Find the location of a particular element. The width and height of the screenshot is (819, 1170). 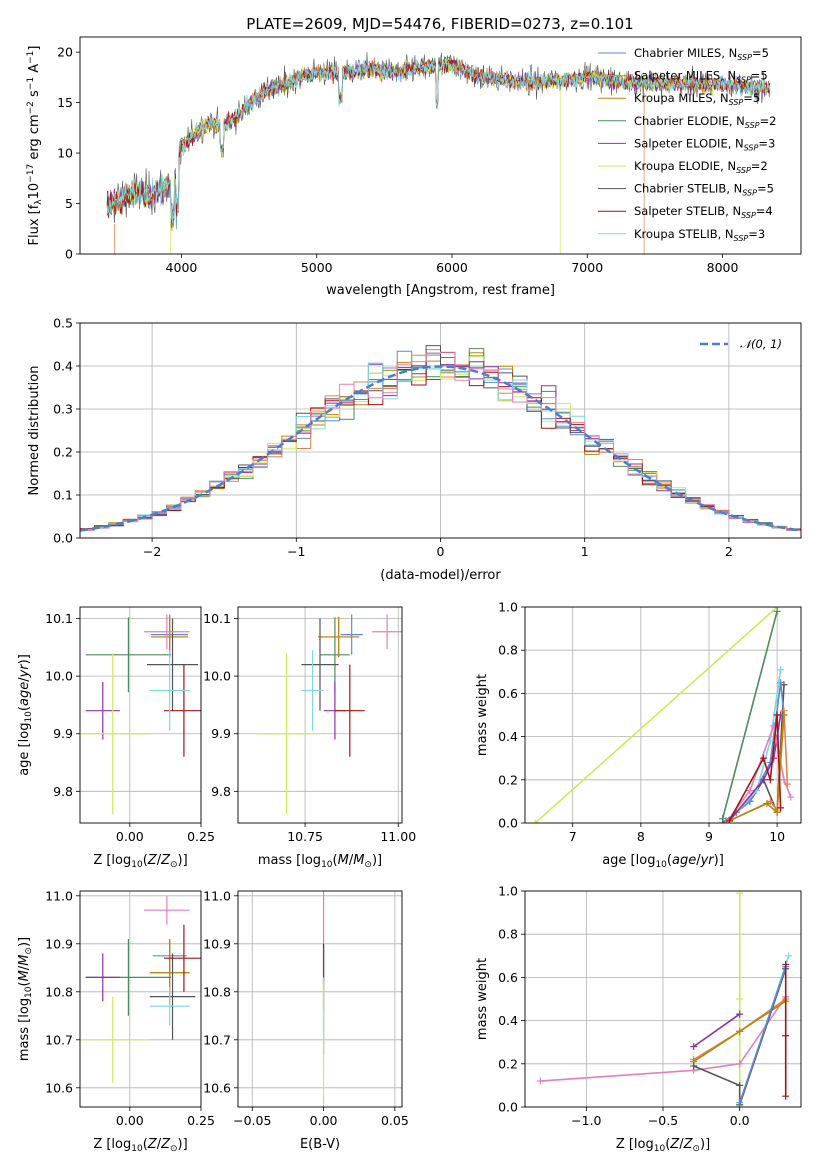

x-tick-label: 0.05 is located at coordinates (395, 1120).